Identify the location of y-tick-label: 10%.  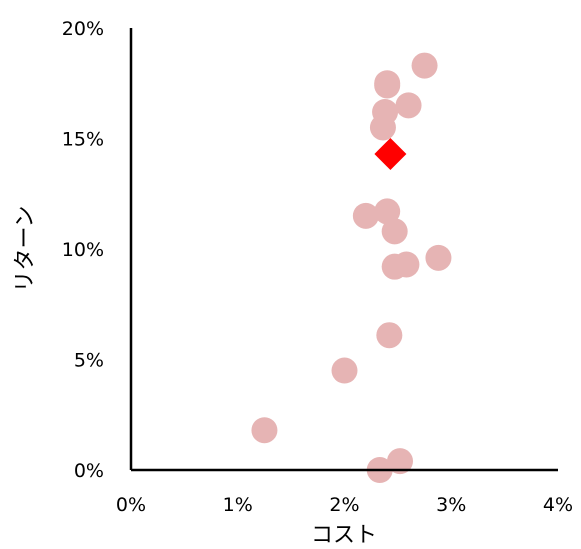
(83, 250).